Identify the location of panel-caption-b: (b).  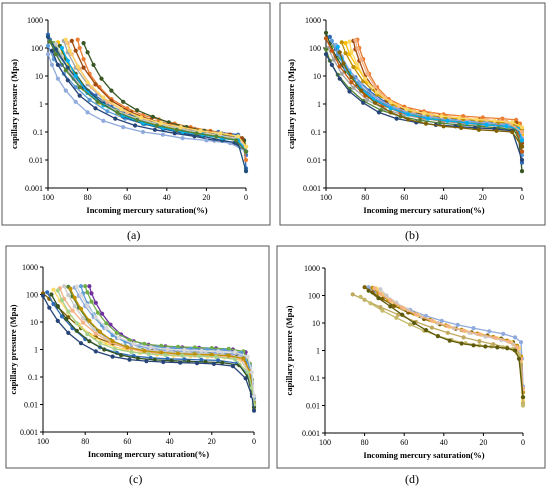
(412, 235).